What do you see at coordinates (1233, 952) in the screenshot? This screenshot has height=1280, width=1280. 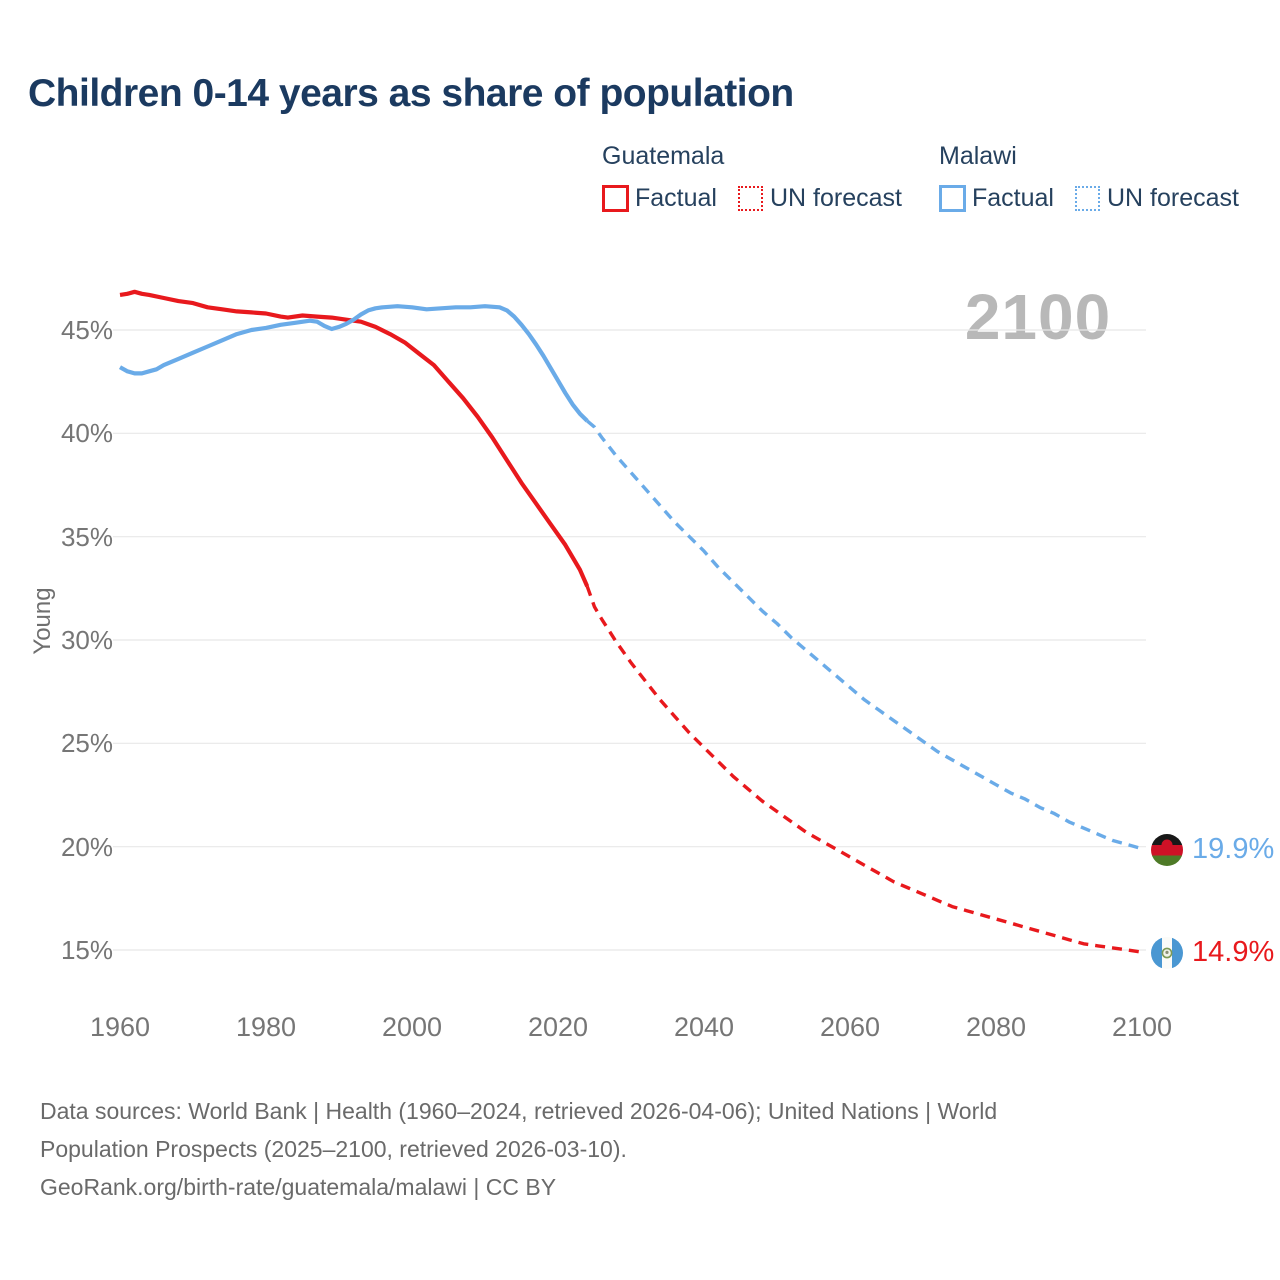 I see `end-value-guatemala: 14.9%` at bounding box center [1233, 952].